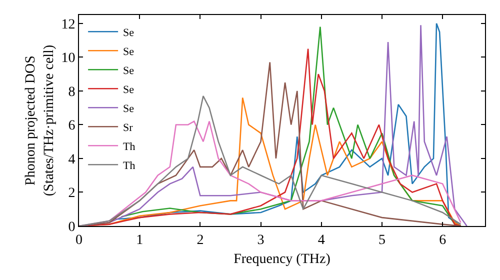  Describe the element at coordinates (442, 240) in the screenshot. I see `x-tick-label: 6` at that location.